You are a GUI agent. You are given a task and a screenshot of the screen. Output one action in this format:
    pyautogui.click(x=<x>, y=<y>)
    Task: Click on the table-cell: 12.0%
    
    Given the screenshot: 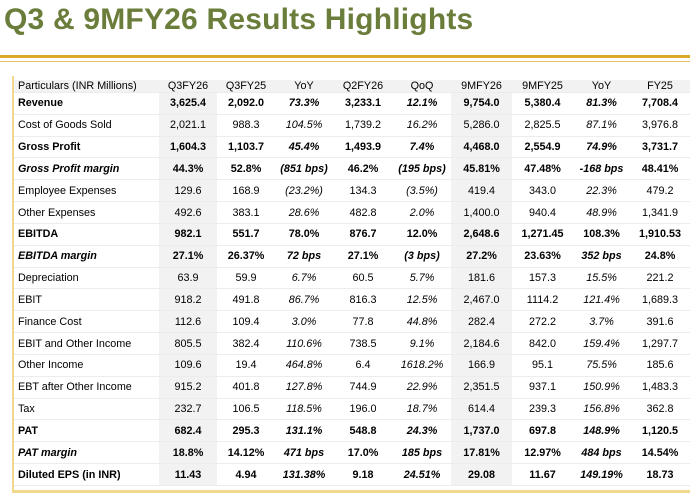 What is the action you would take?
    pyautogui.click(x=422, y=234)
    